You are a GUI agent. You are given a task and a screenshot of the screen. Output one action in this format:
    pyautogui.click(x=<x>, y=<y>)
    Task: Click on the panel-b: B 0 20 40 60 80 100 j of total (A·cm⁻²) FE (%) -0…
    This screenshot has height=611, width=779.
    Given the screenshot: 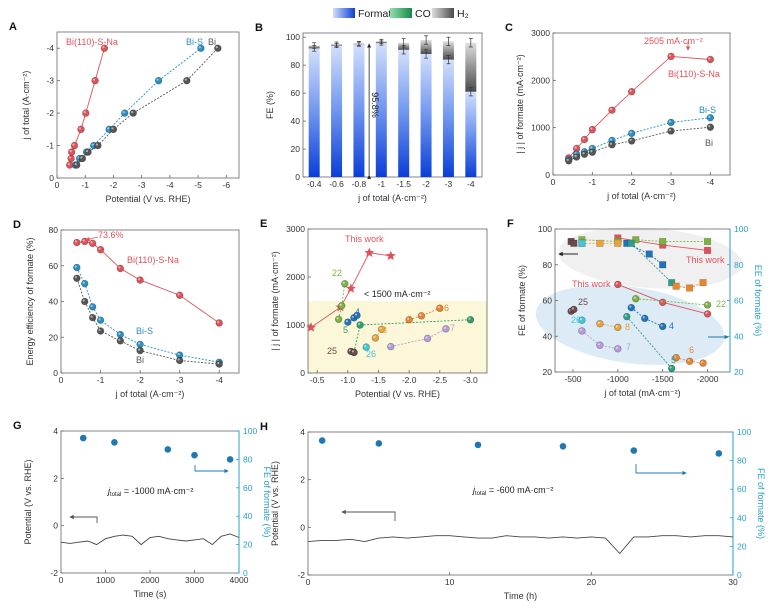 What is the action you would take?
    pyautogui.click(x=369, y=105)
    